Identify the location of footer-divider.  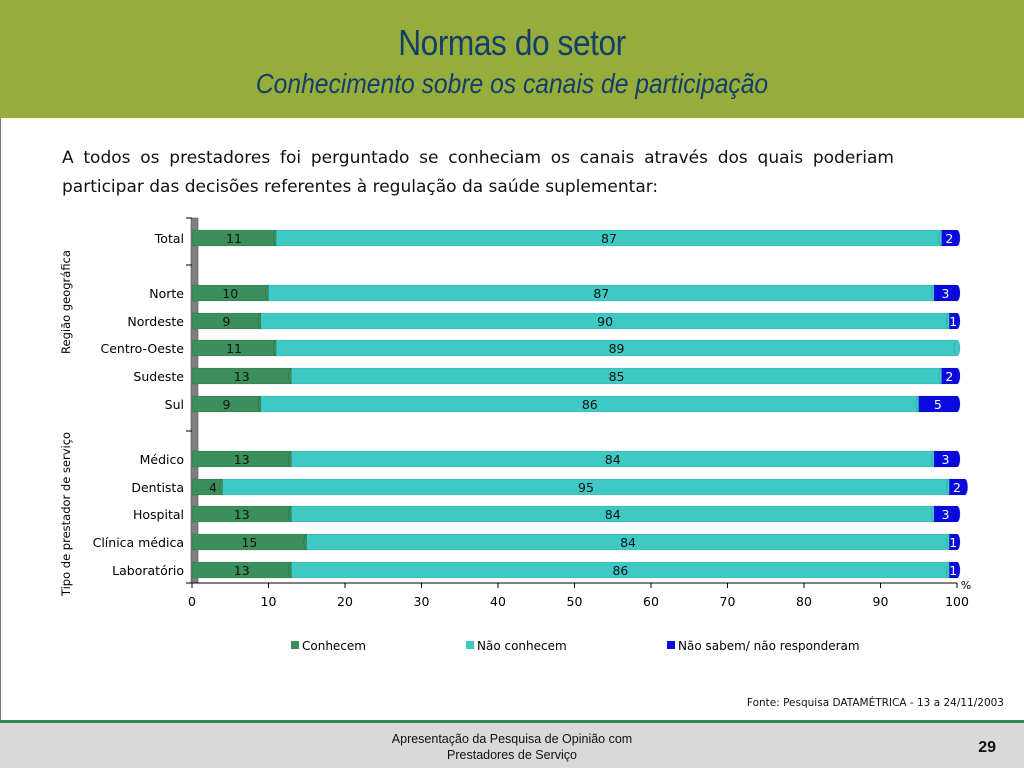
(512, 721).